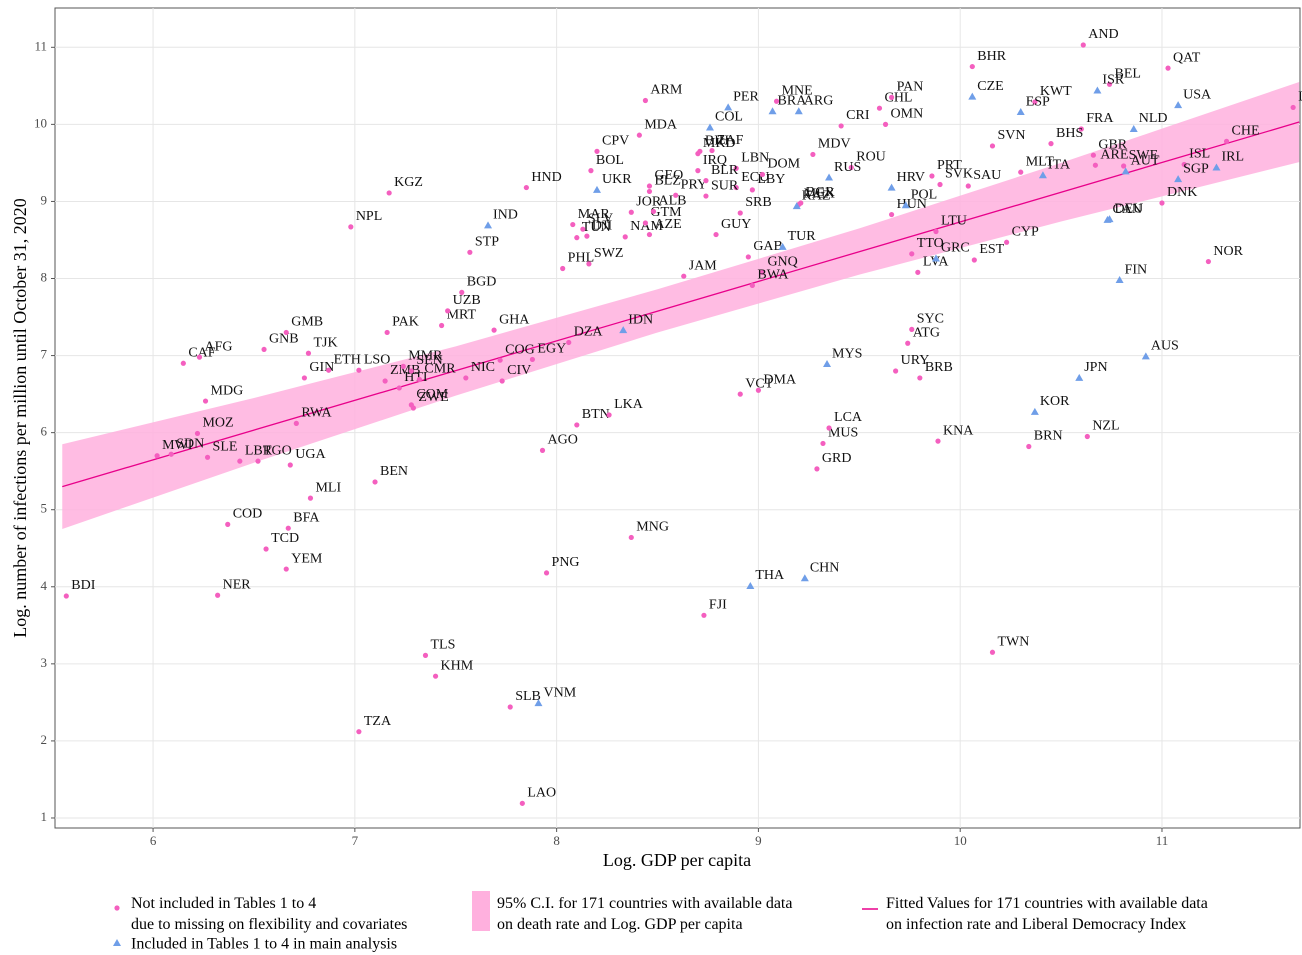  I want to click on point-label: THA, so click(770, 575).